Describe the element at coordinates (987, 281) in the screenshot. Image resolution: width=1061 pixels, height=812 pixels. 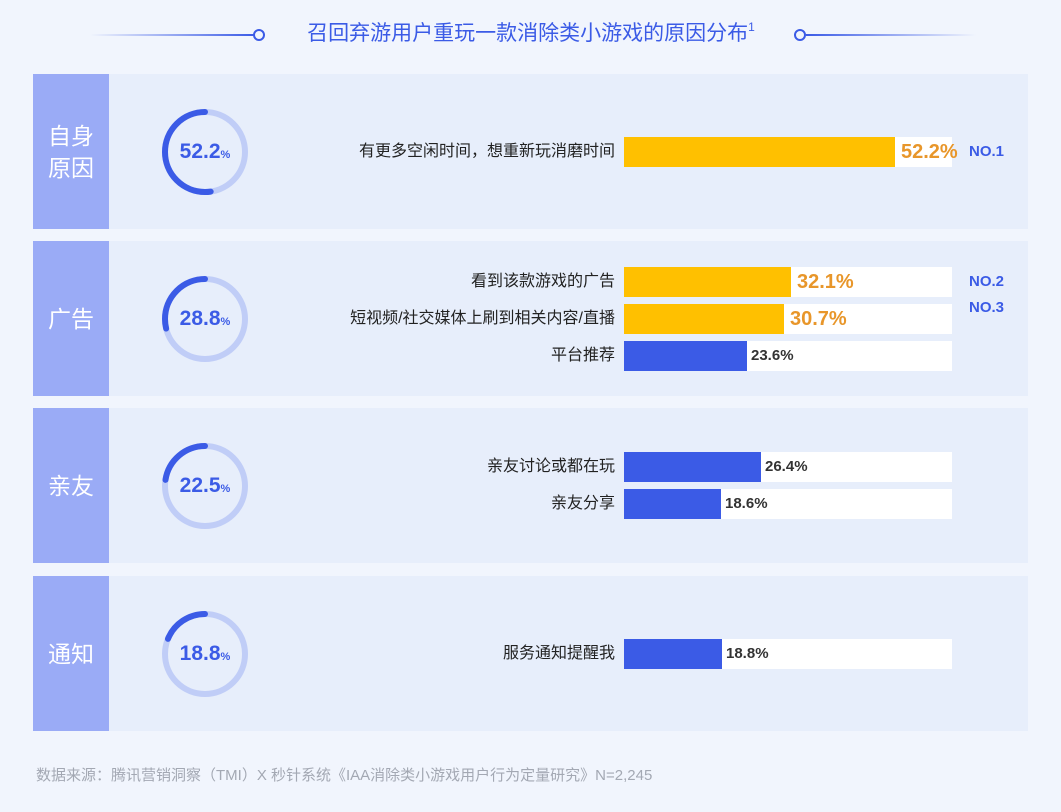
I see `rank-badge: NO.2` at that location.